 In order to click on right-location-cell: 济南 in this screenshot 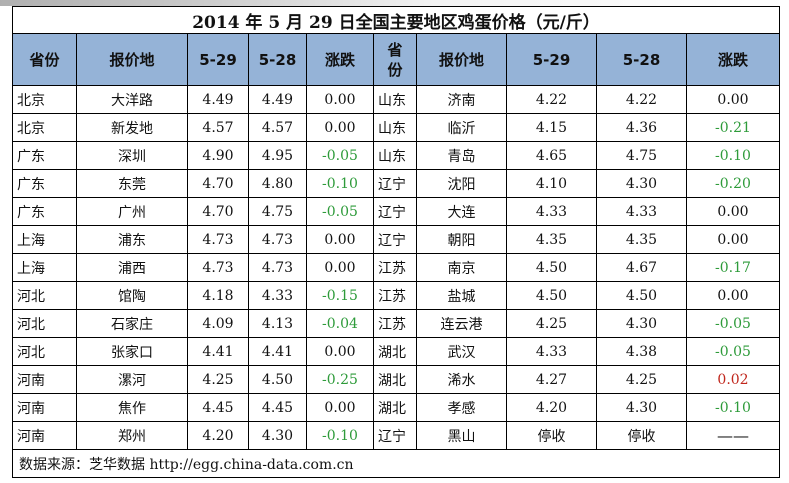, I will do `click(461, 99)`.